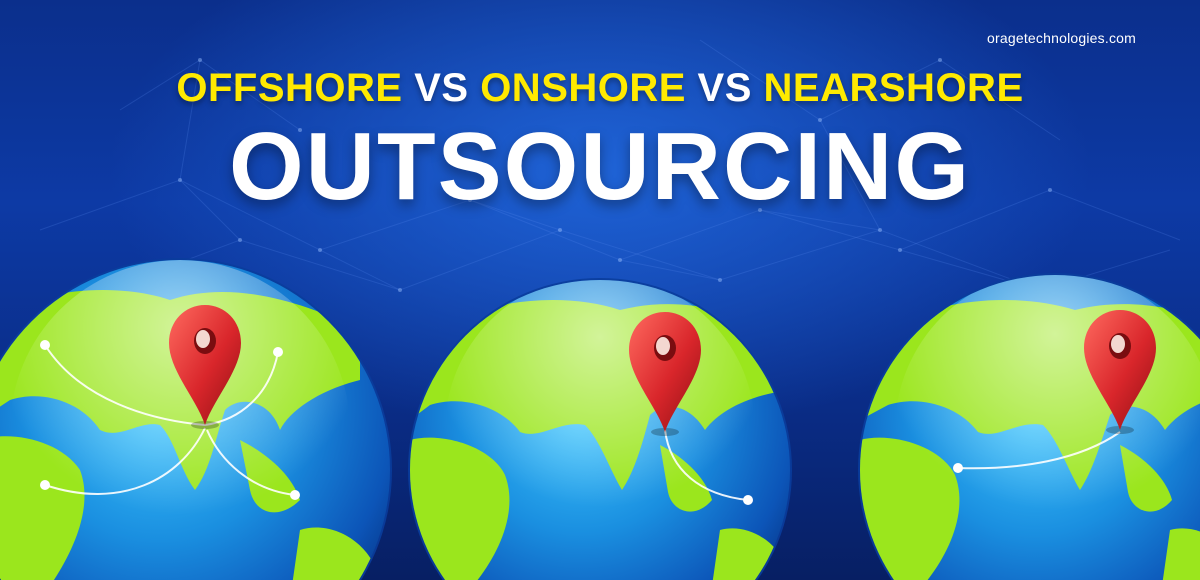 The image size is (1200, 580). Describe the element at coordinates (1061, 38) in the screenshot. I see `site-url: oragetechnologies.com` at that location.